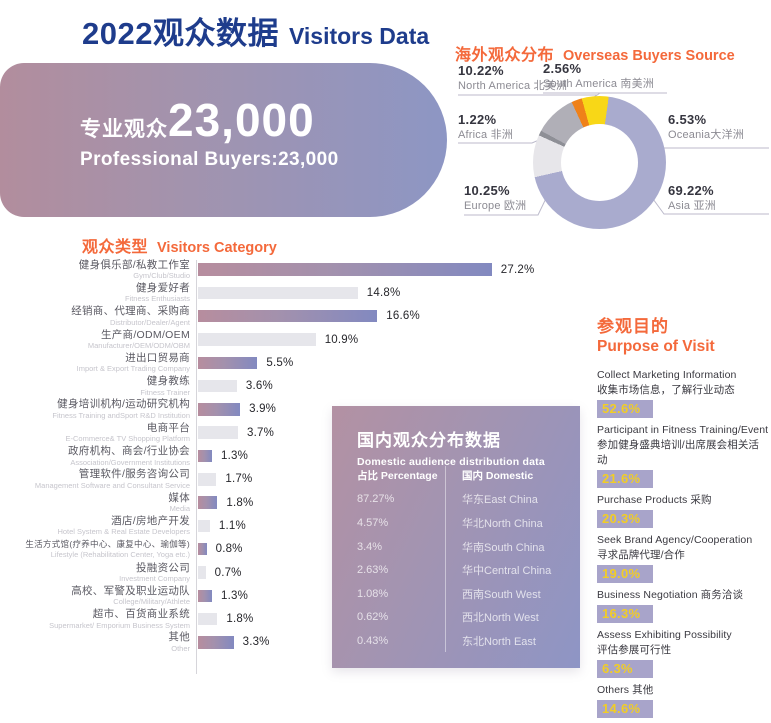 Image resolution: width=771 pixels, height=723 pixels. I want to click on domestic-region: 华北North China, so click(502, 523).